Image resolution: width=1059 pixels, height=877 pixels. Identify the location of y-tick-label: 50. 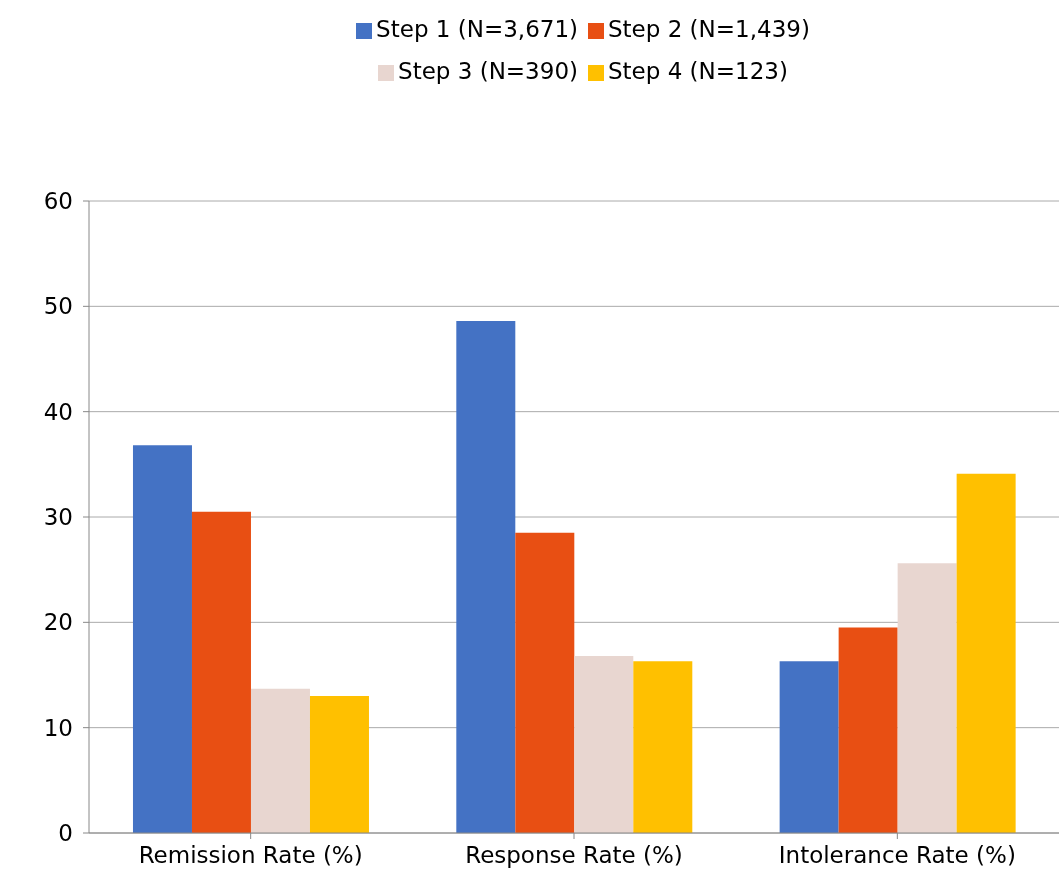
(58, 306).